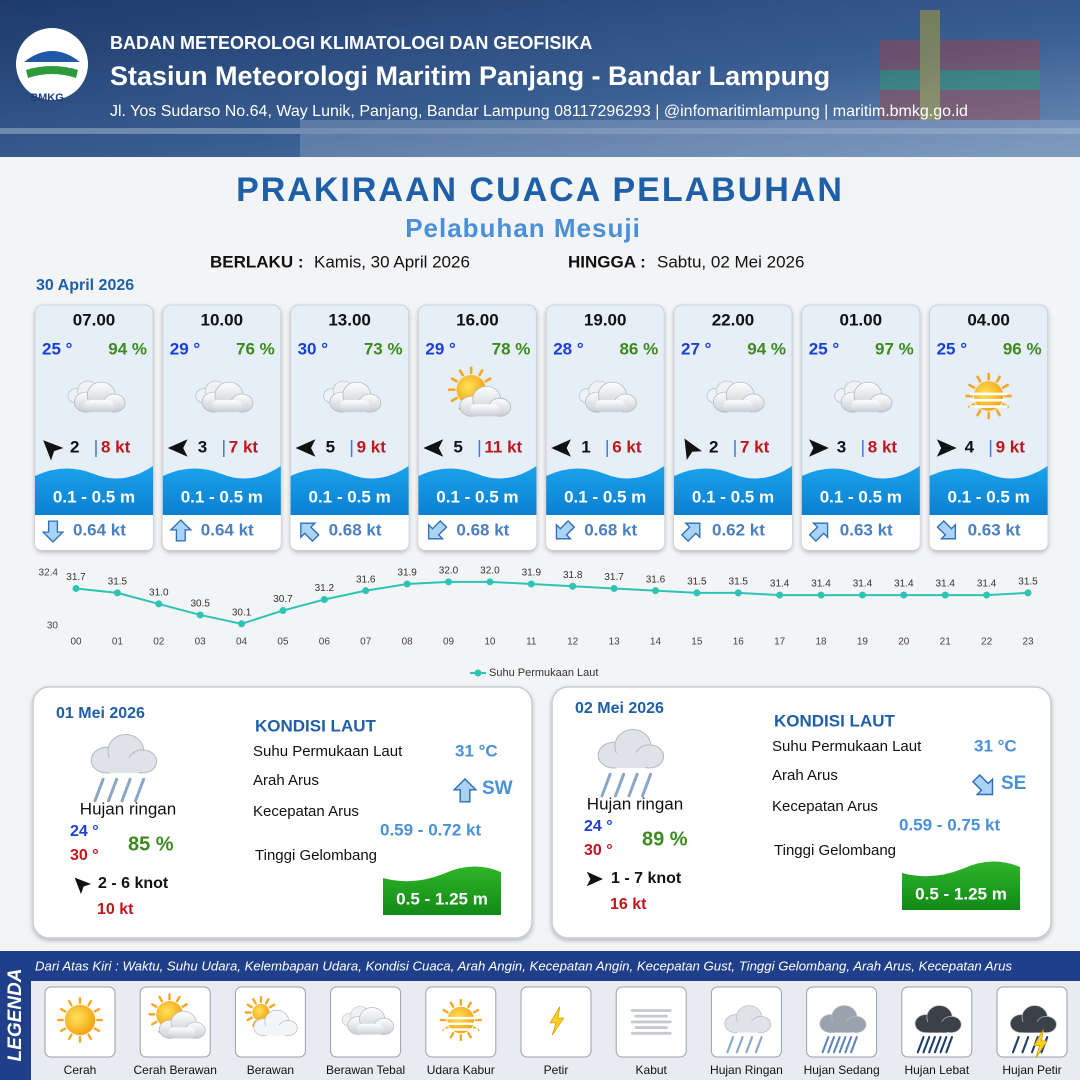 The width and height of the screenshot is (1080, 1080). I want to click on current-dir: SW, so click(497, 788).